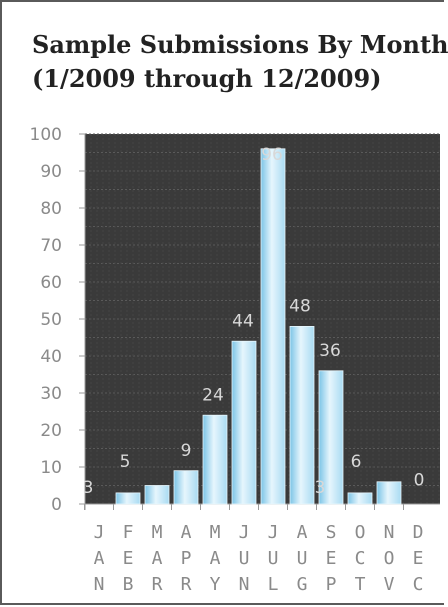 The image size is (448, 607). What do you see at coordinates (51, 209) in the screenshot?
I see `y-tick-label: 80` at bounding box center [51, 209].